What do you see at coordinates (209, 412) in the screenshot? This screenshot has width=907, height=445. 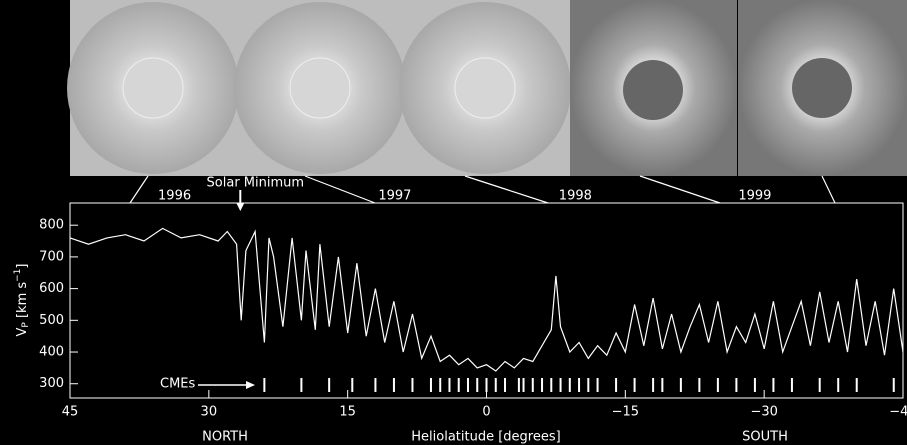 I see `x-tick-label: 30` at bounding box center [209, 412].